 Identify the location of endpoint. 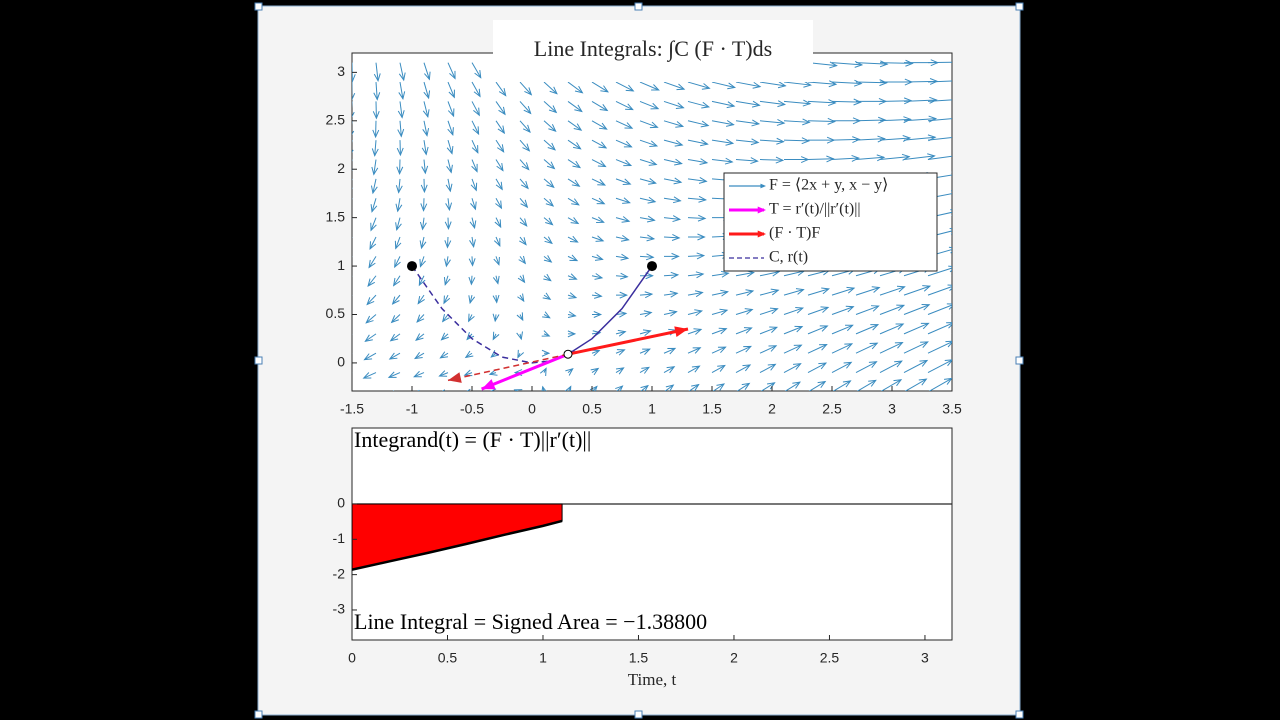
(412, 266).